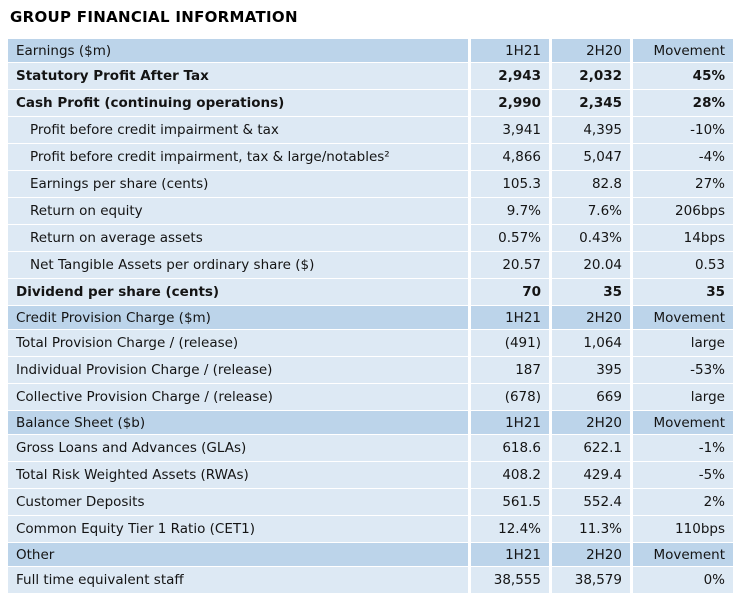 The height and width of the screenshot is (604, 746). Describe the element at coordinates (591, 157) in the screenshot. I see `value-cell: 5,047` at that location.